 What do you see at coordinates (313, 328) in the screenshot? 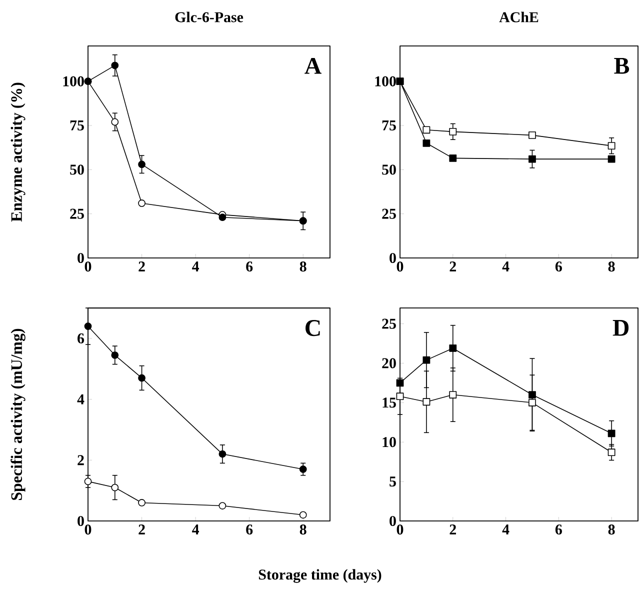
I see `annotation: C` at bounding box center [313, 328].